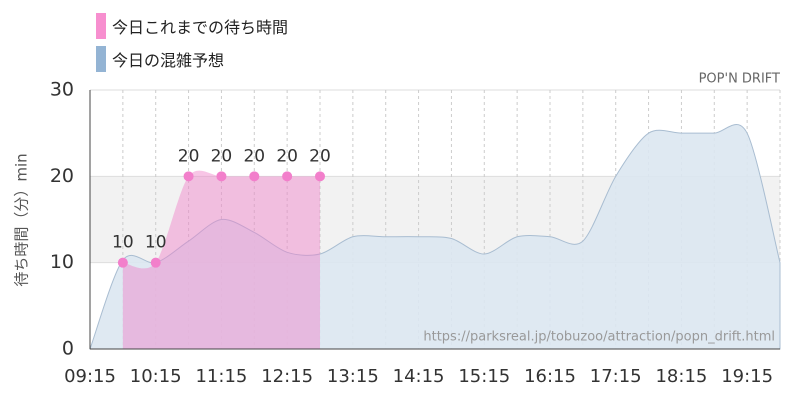  I want to click on x-tick-label: 15:15, so click(484, 376).